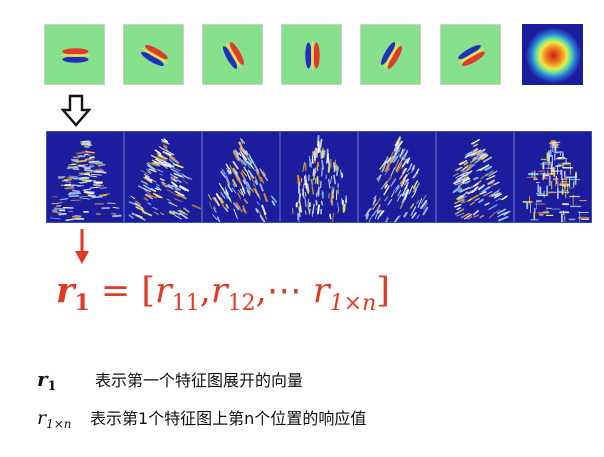  I want to click on definition-1: r1 表示第一个特征图展开的向量, so click(170, 380).